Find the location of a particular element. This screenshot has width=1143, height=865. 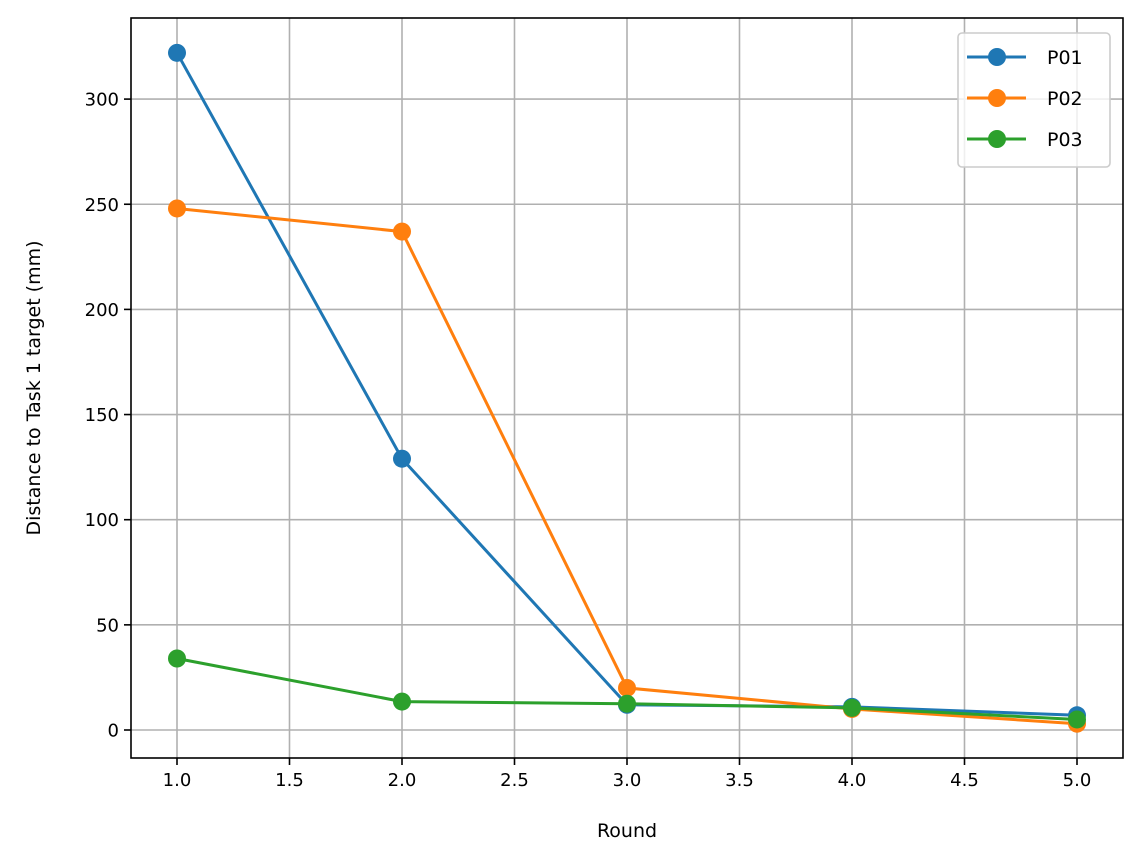

x-tick-label: 5.0 is located at coordinates (1077, 780).